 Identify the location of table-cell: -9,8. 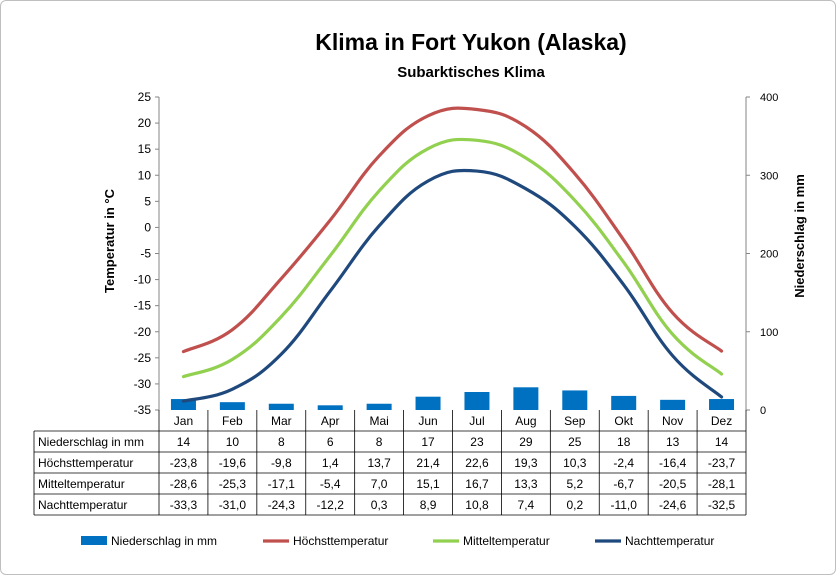
(281, 463).